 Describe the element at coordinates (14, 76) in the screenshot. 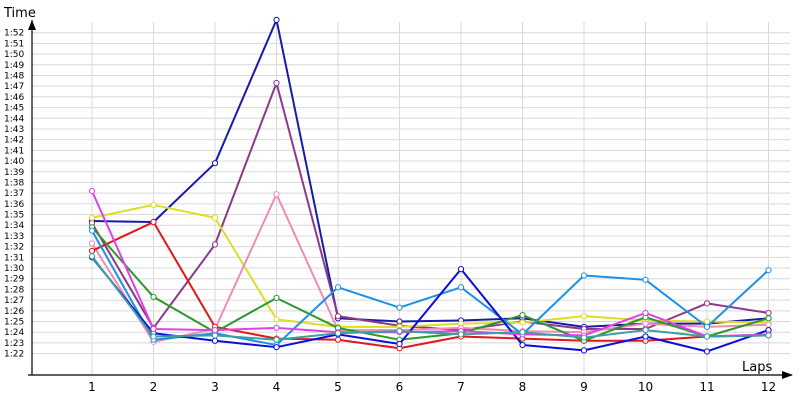

I see `y-tick-label: 1:48` at that location.